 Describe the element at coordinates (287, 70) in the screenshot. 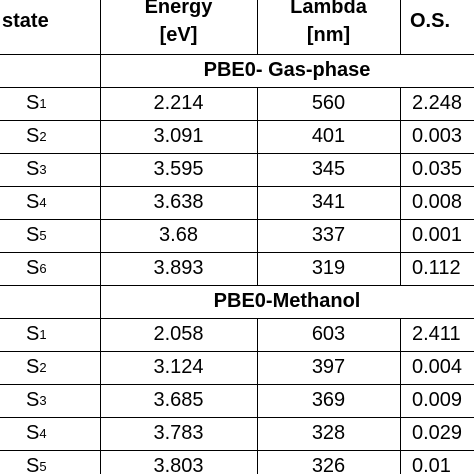

I see `section-title: PBE0- Gas-phase` at that location.